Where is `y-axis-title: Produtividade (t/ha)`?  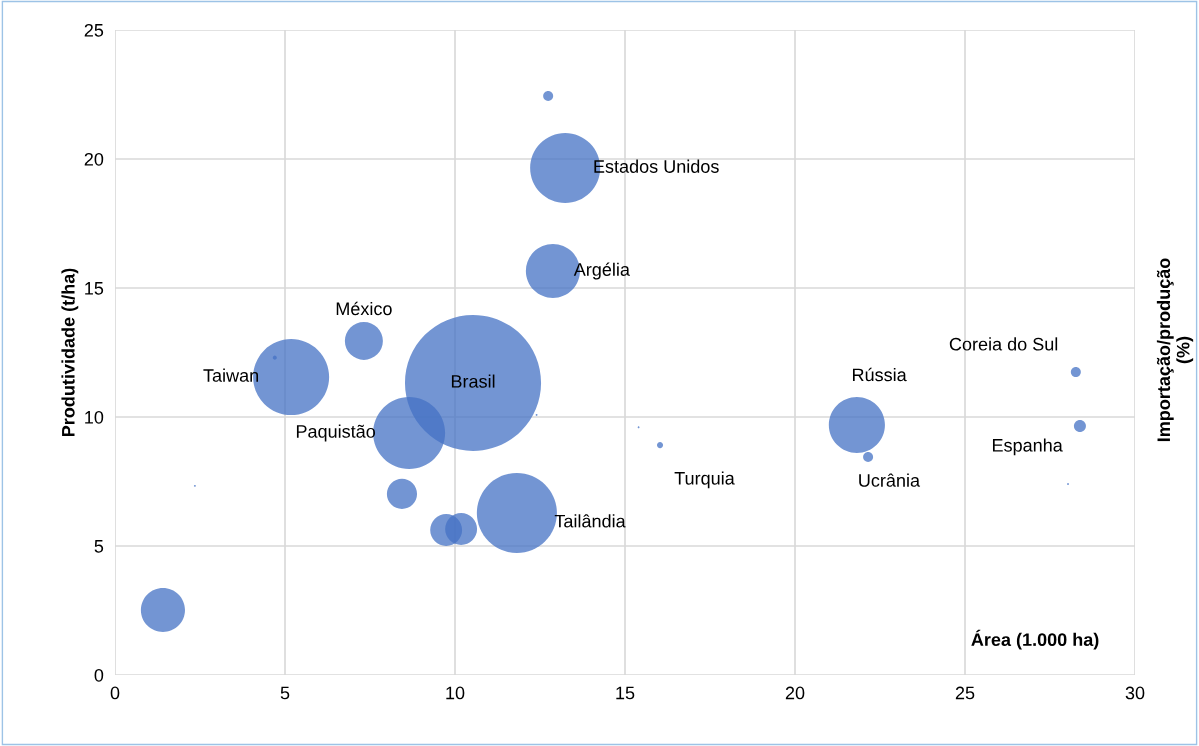 y-axis-title: Produtividade (t/ha) is located at coordinates (70, 352).